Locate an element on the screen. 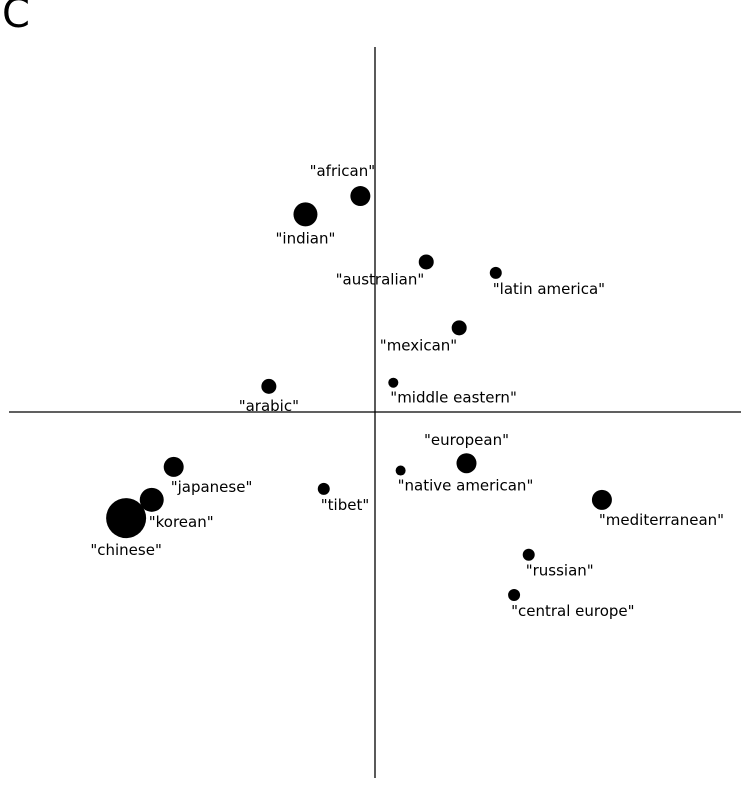 Image resolution: width=750 pixels, height=788 pixels. panel-label: C is located at coordinates (16, 18).